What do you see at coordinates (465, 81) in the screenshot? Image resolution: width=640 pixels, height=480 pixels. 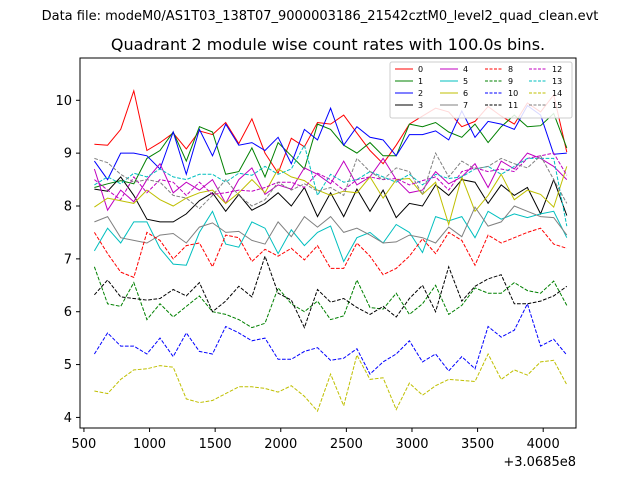 I see `legend-label-5: 5` at bounding box center [465, 81].